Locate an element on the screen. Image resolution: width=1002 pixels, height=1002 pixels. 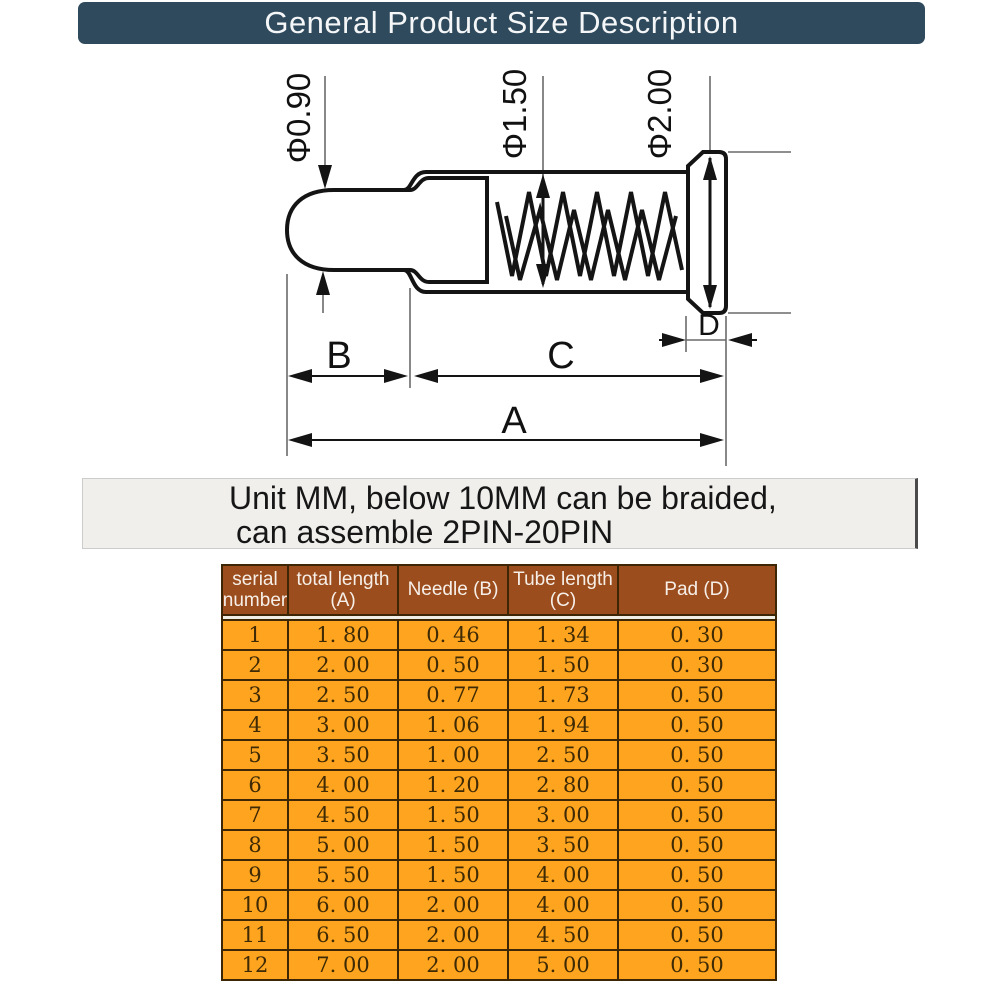
pad-thickness-label: D is located at coordinates (709, 325).